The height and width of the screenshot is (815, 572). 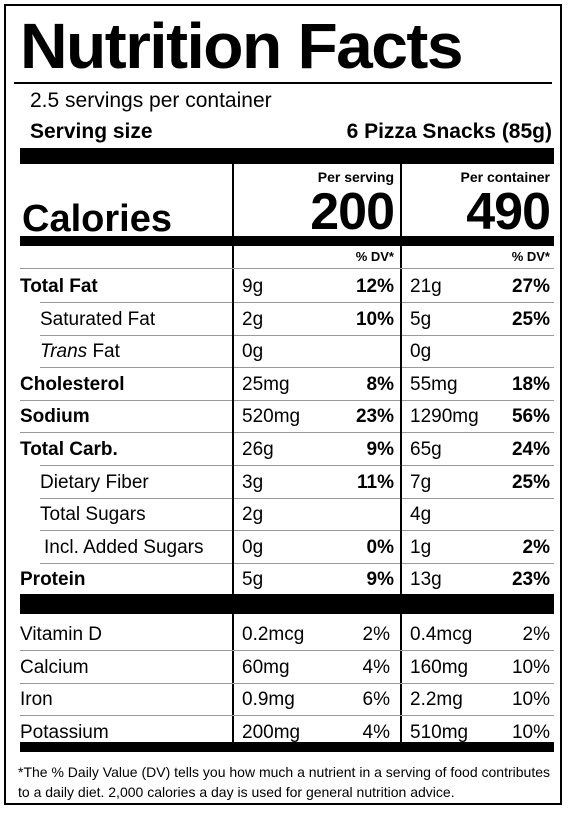 I want to click on container-amount: 2.2mg, so click(x=436, y=700).